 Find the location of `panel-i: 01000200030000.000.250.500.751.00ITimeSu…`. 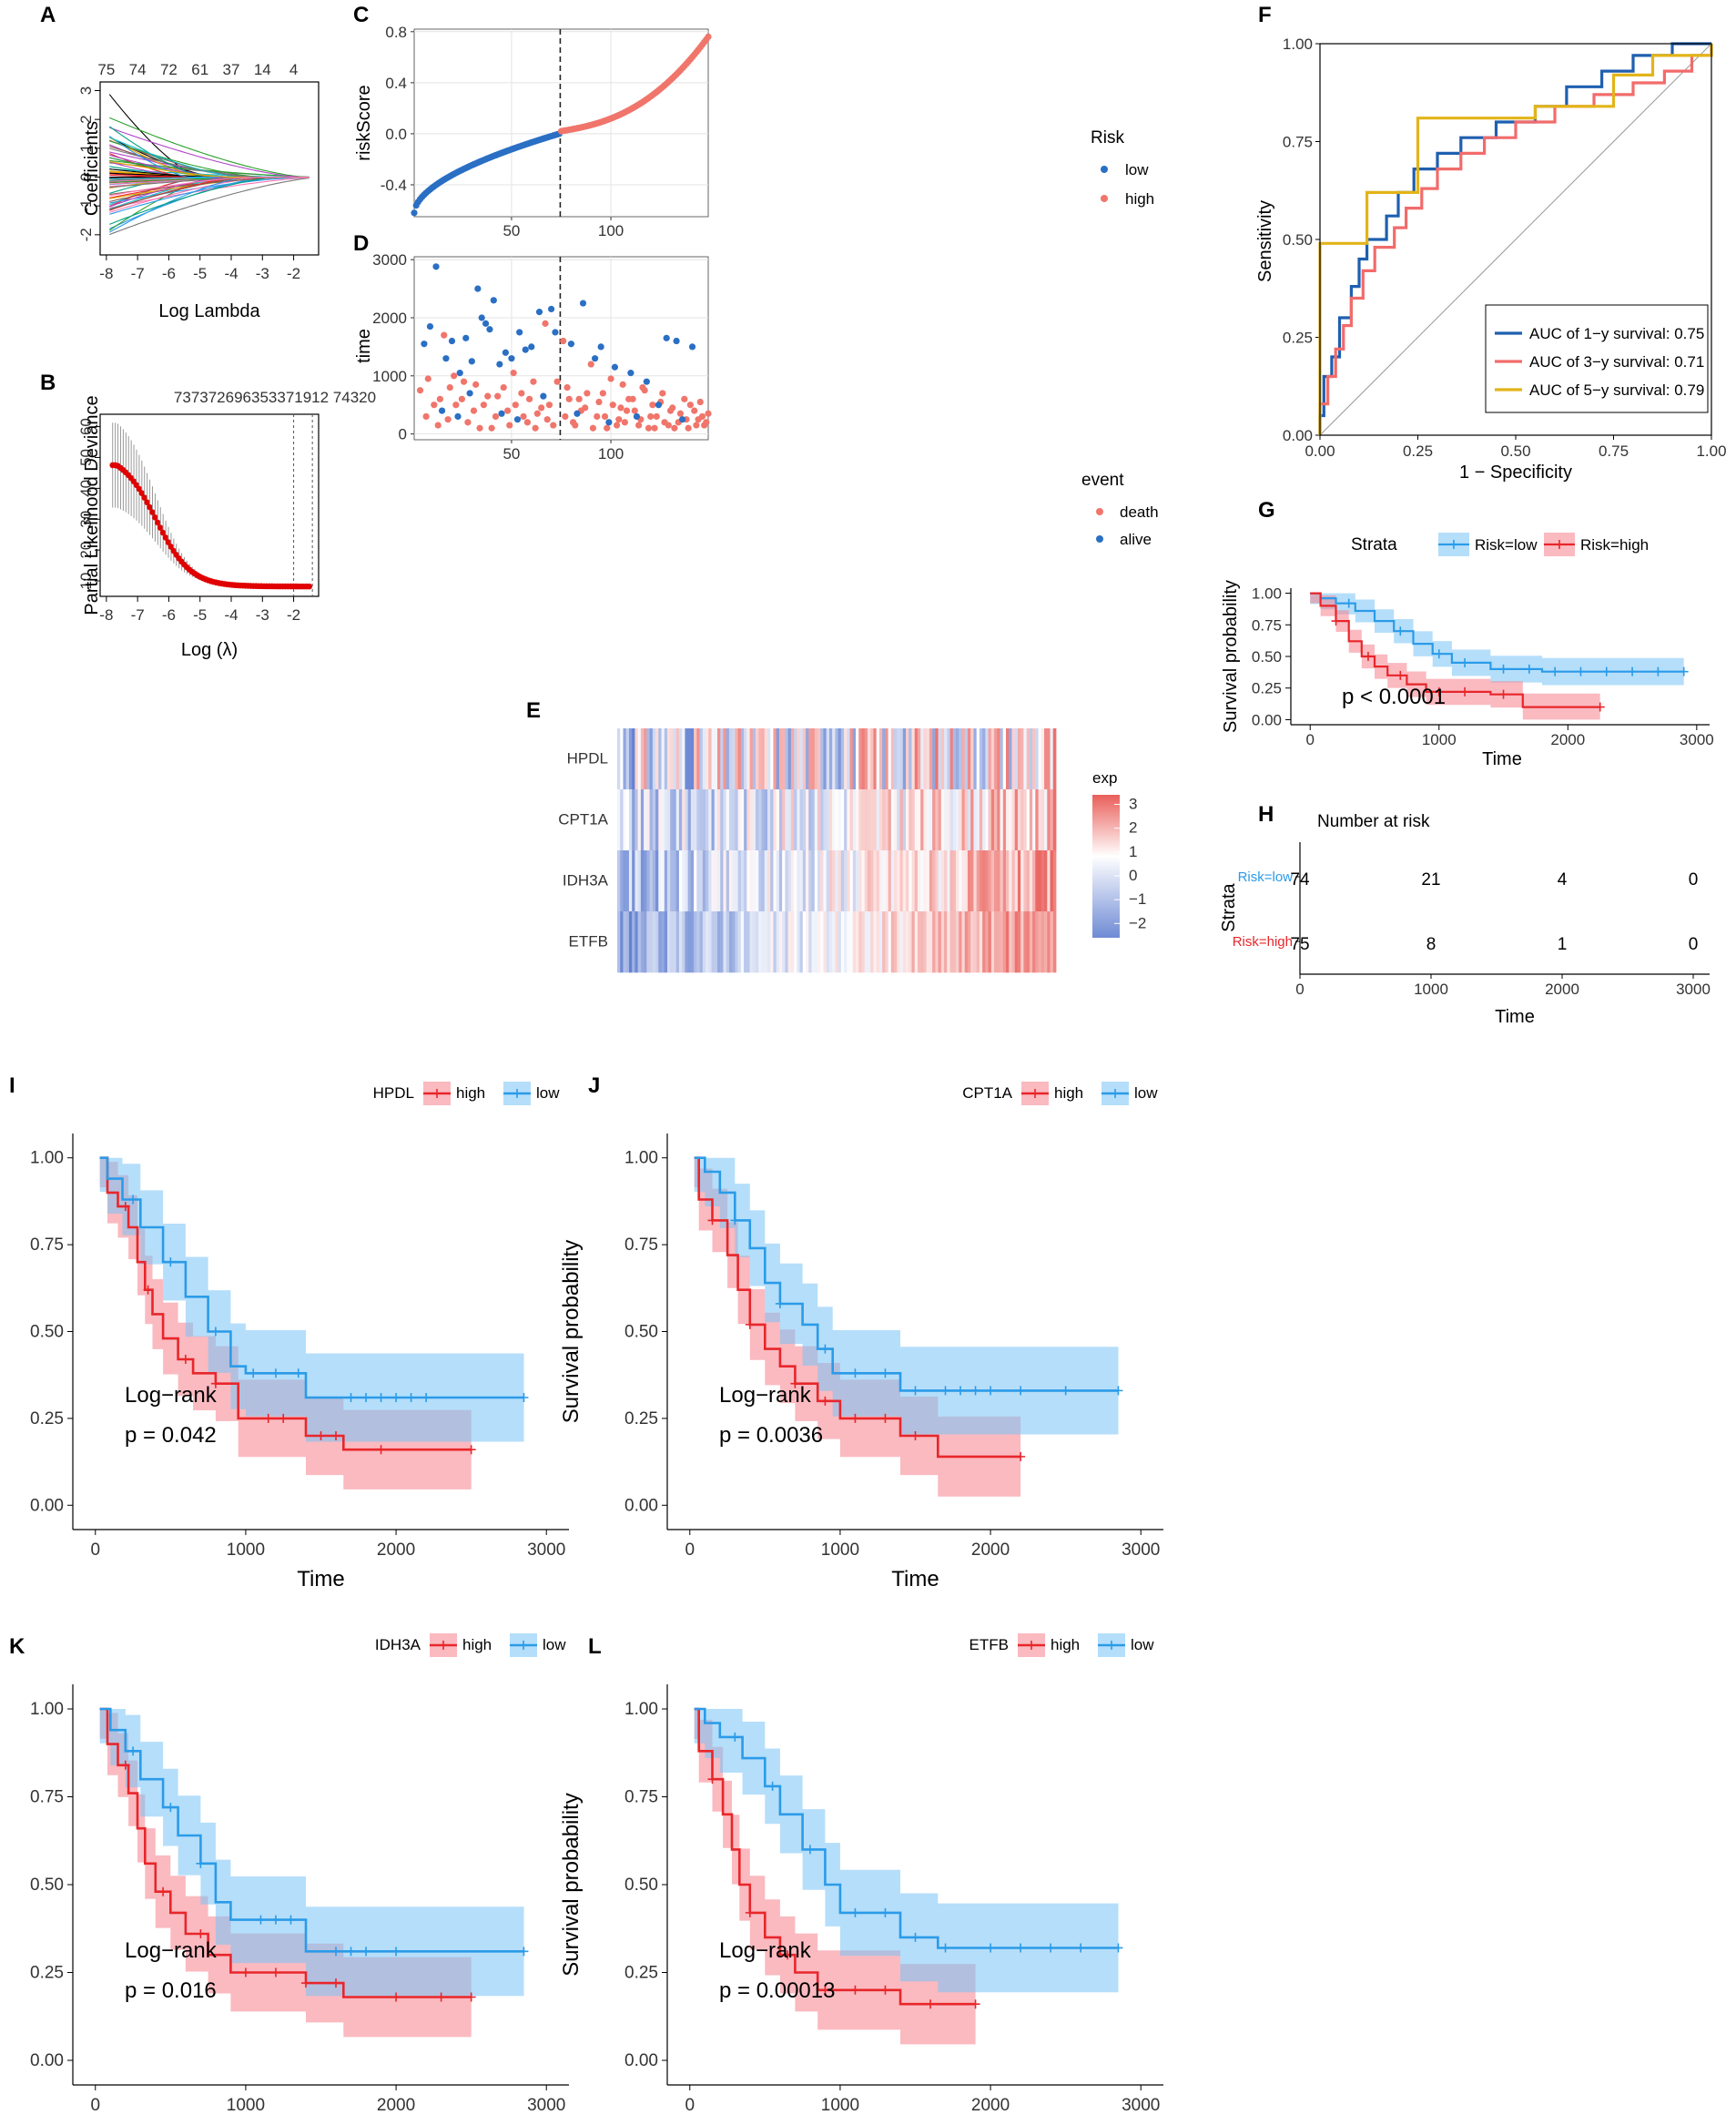

panel-i: 01000200030000.000.250.500.751.00ITimeSu… is located at coordinates (289, 1332).